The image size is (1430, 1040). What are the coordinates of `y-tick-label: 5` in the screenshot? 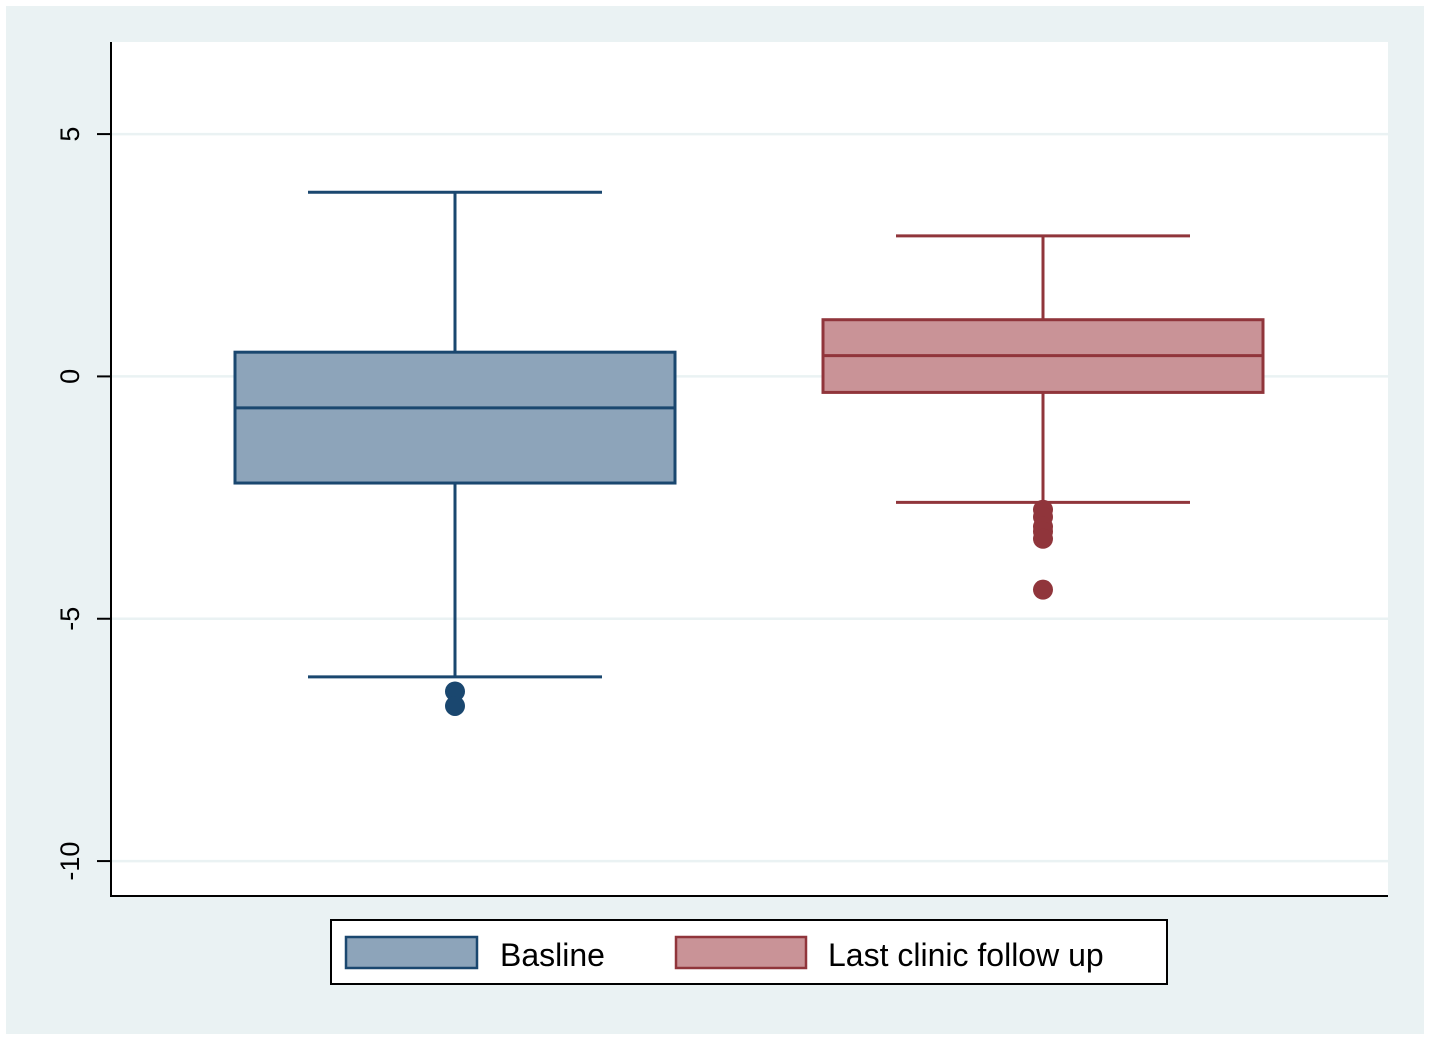 It's located at (70, 134).